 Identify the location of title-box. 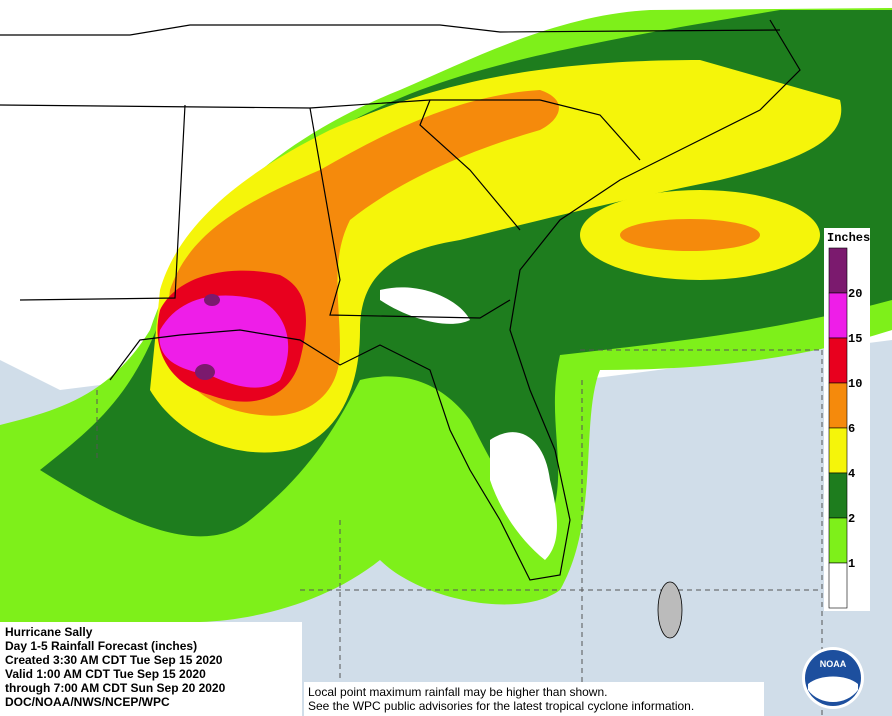
(151, 669).